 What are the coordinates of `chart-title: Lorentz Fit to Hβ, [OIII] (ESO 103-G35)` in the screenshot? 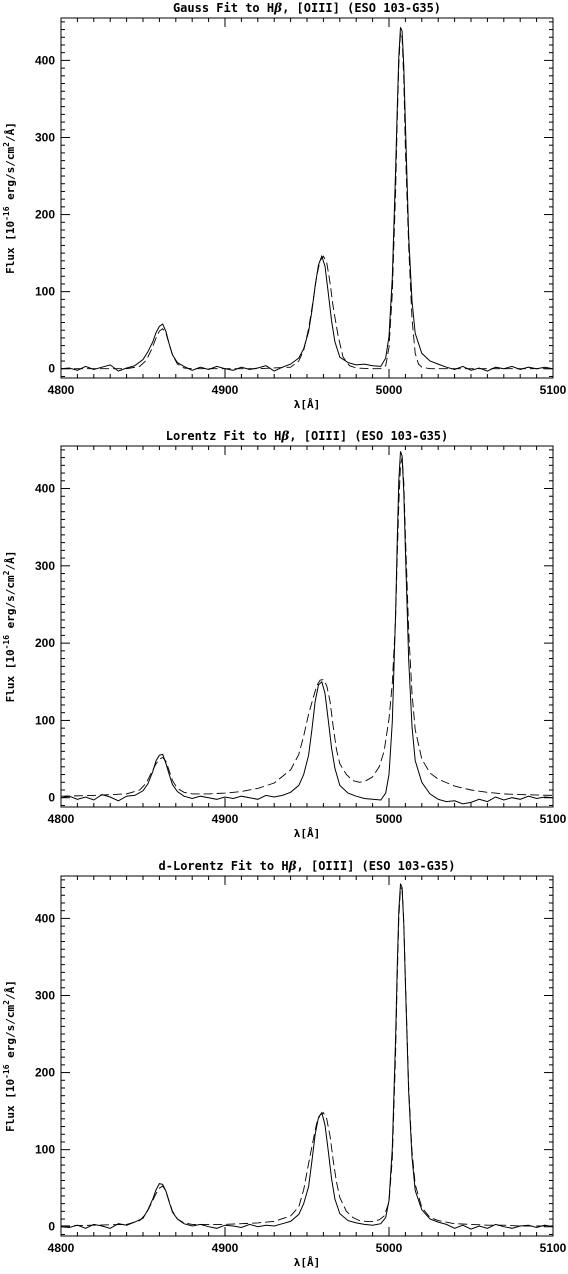 It's located at (307, 436).